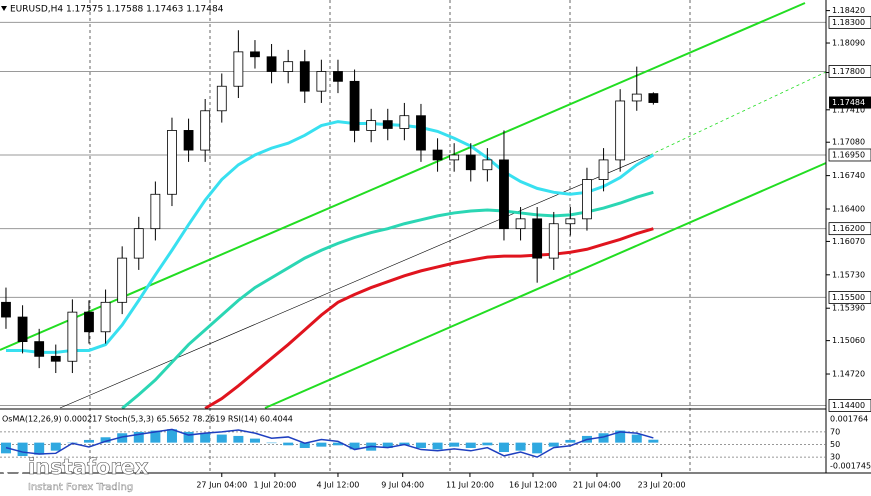 The height and width of the screenshot is (496, 871). What do you see at coordinates (850, 466) in the screenshot?
I see `osma-tick-label: -0.001745` at bounding box center [850, 466].